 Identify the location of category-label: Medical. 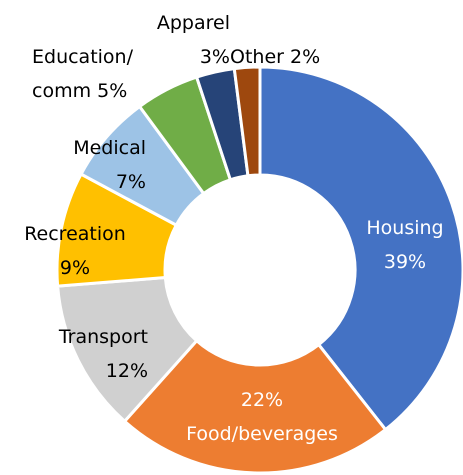
(109, 148).